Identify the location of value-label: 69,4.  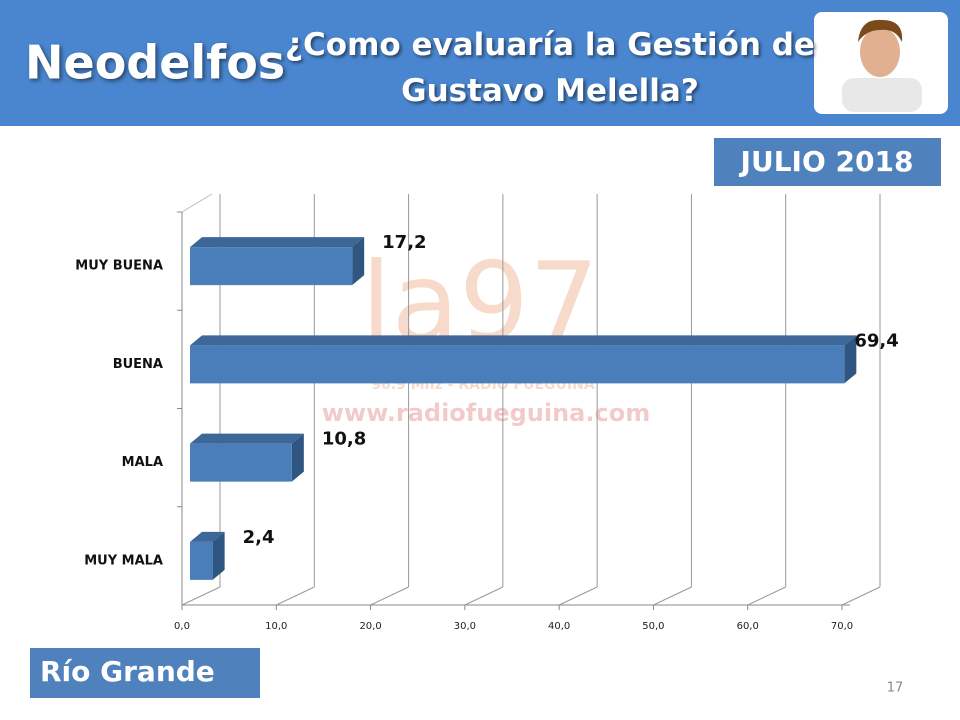
(876, 340).